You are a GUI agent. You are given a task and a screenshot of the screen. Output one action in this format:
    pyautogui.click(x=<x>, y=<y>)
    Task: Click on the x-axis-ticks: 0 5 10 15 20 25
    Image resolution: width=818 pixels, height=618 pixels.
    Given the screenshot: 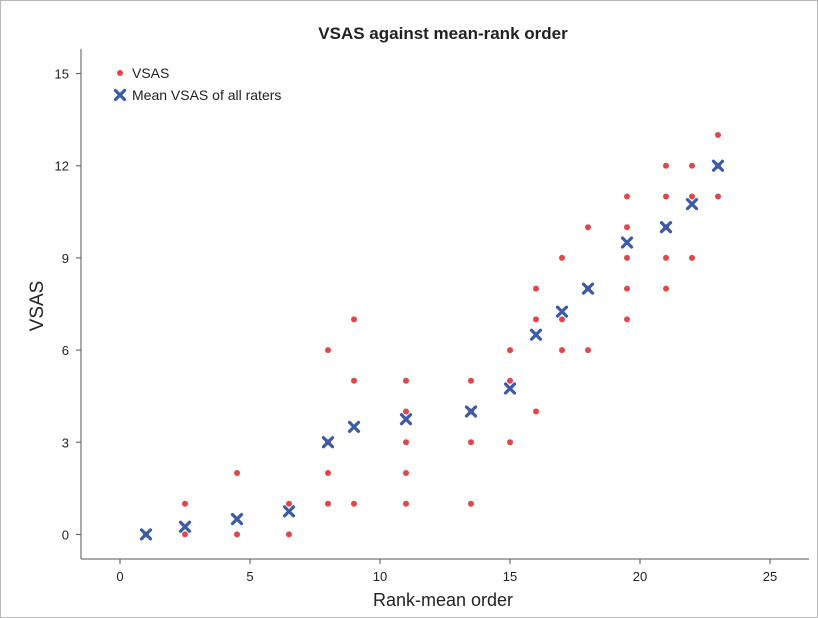 What is the action you would take?
    pyautogui.click(x=446, y=571)
    